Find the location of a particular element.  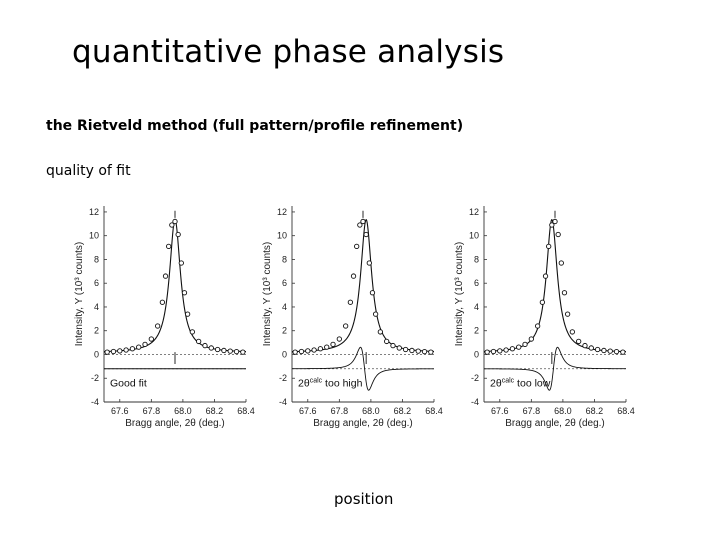

fit-annotation: 2θcalc too high is located at coordinates (330, 384).